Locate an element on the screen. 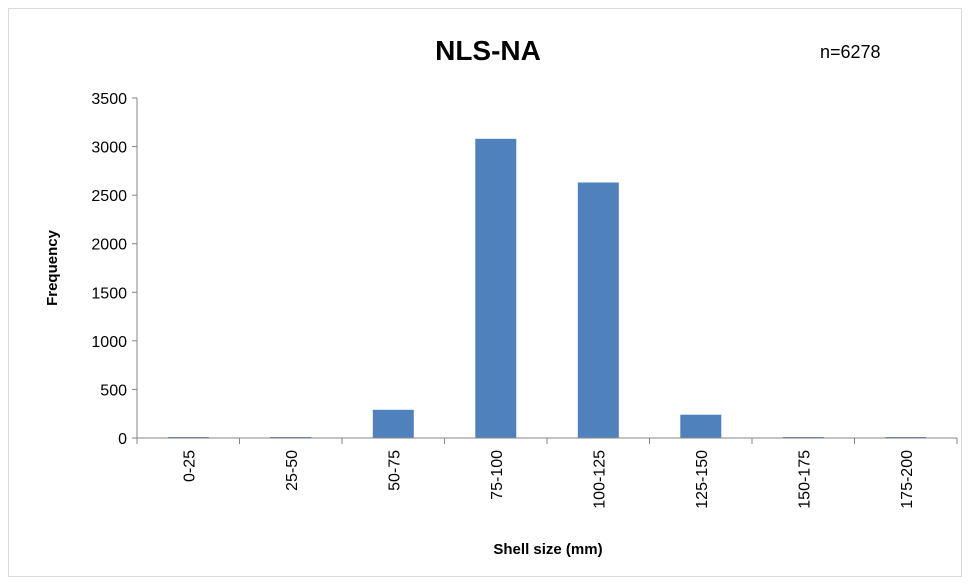  x-axis-title: Shell size (mm) is located at coordinates (547, 549).